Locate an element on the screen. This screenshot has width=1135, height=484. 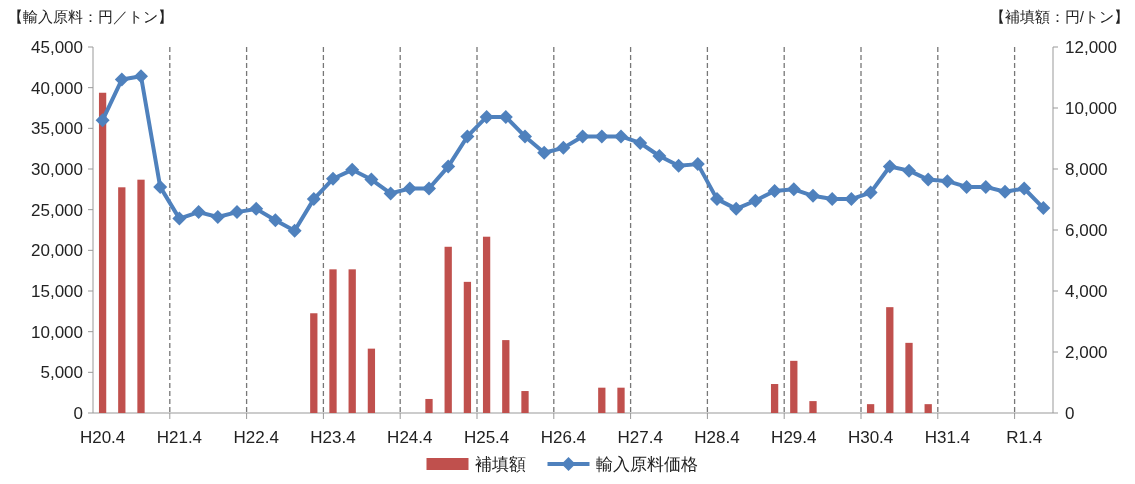
x-tick-label: H31.4 is located at coordinates (947, 437).